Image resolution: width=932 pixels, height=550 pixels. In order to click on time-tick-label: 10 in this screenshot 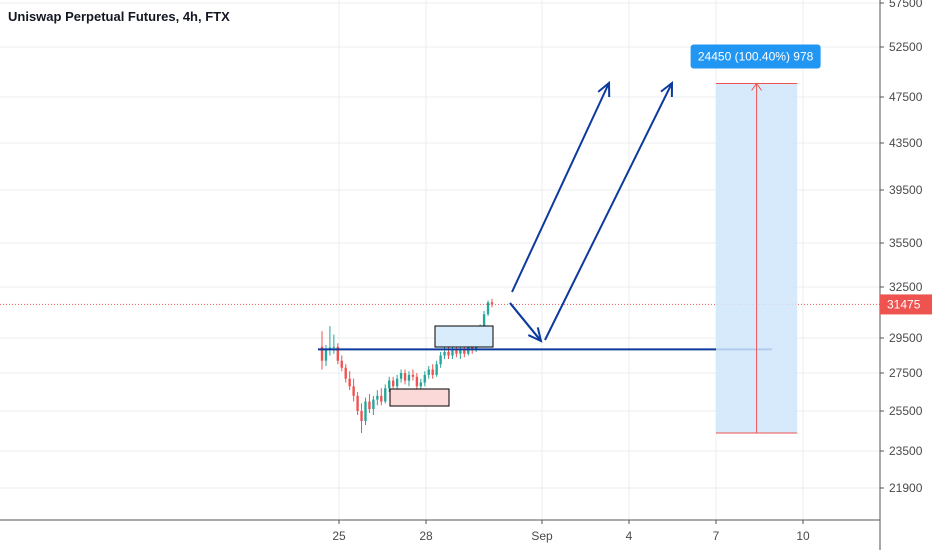, I will do `click(803, 536)`.